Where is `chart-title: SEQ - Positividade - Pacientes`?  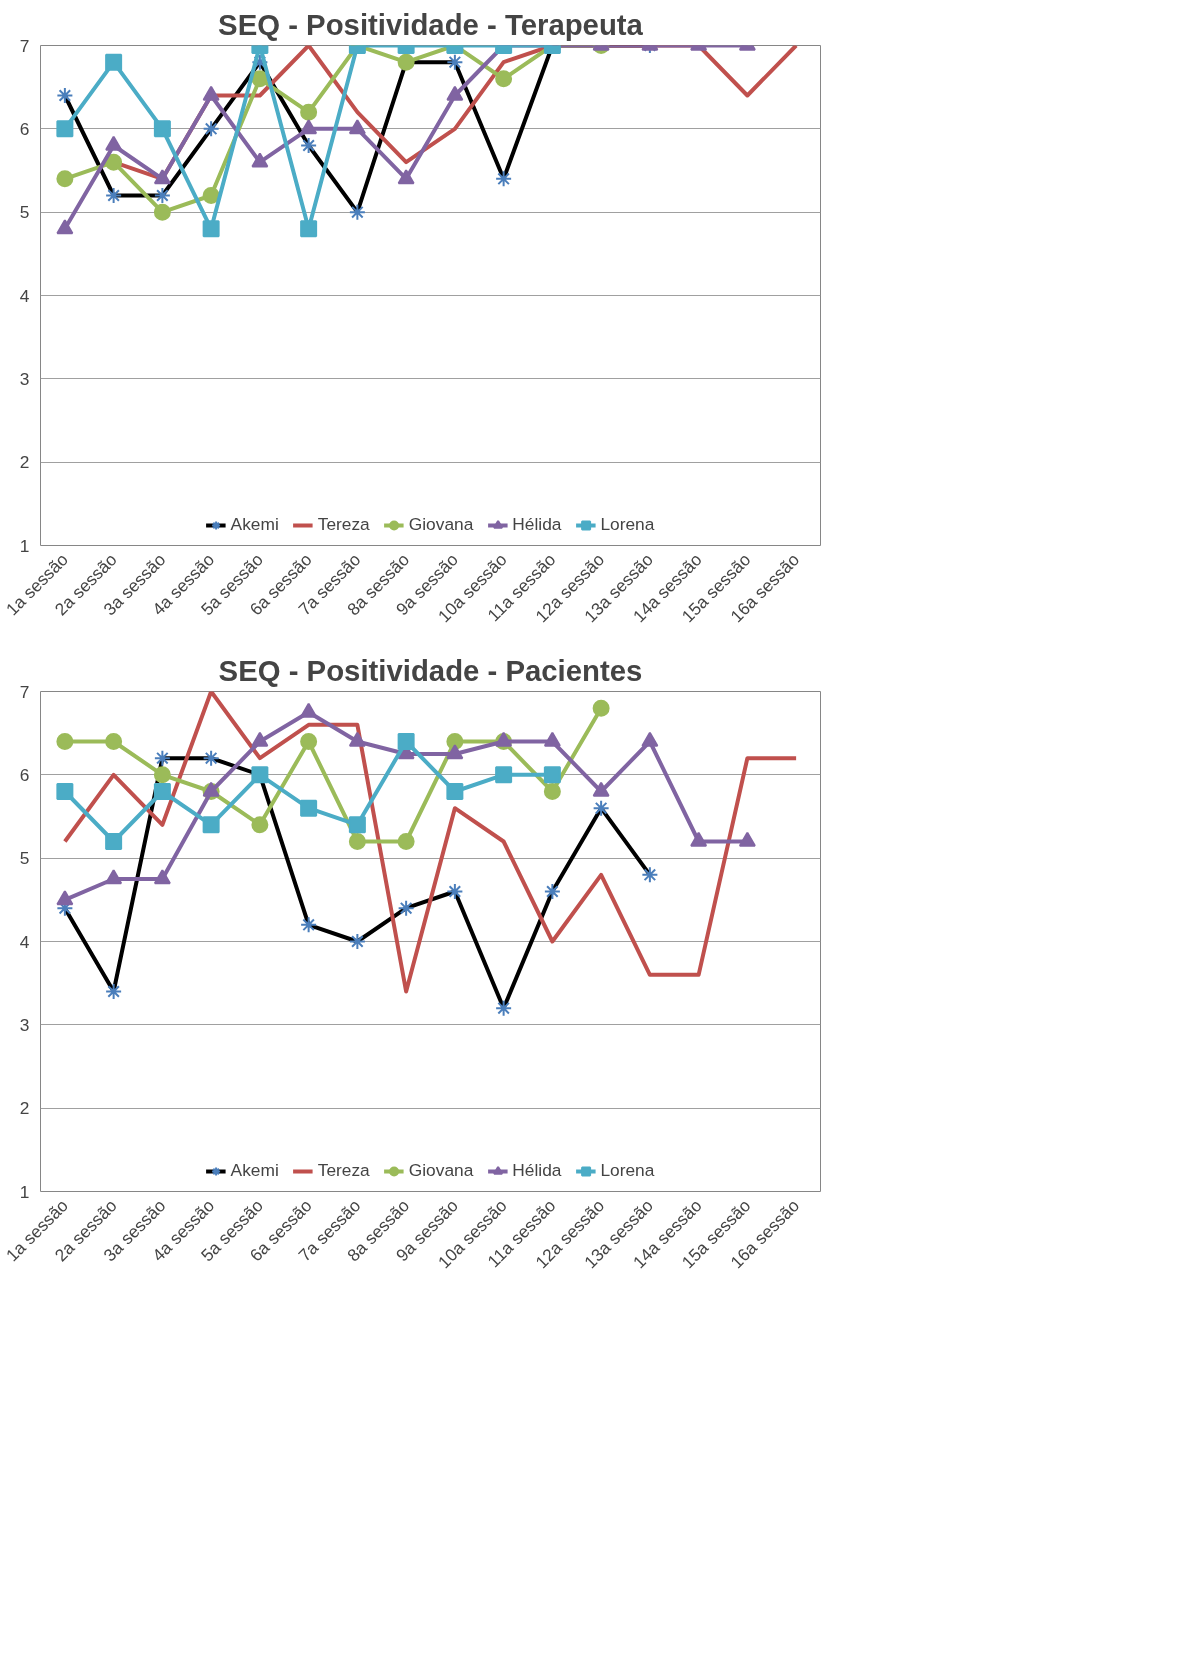 chart-title: SEQ - Positividade - Pacientes is located at coordinates (430, 670).